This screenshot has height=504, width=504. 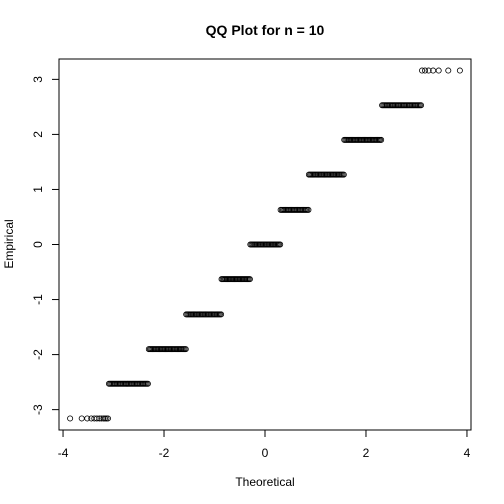 What do you see at coordinates (63, 453) in the screenshot?
I see `x-tick-label: -4` at bounding box center [63, 453].